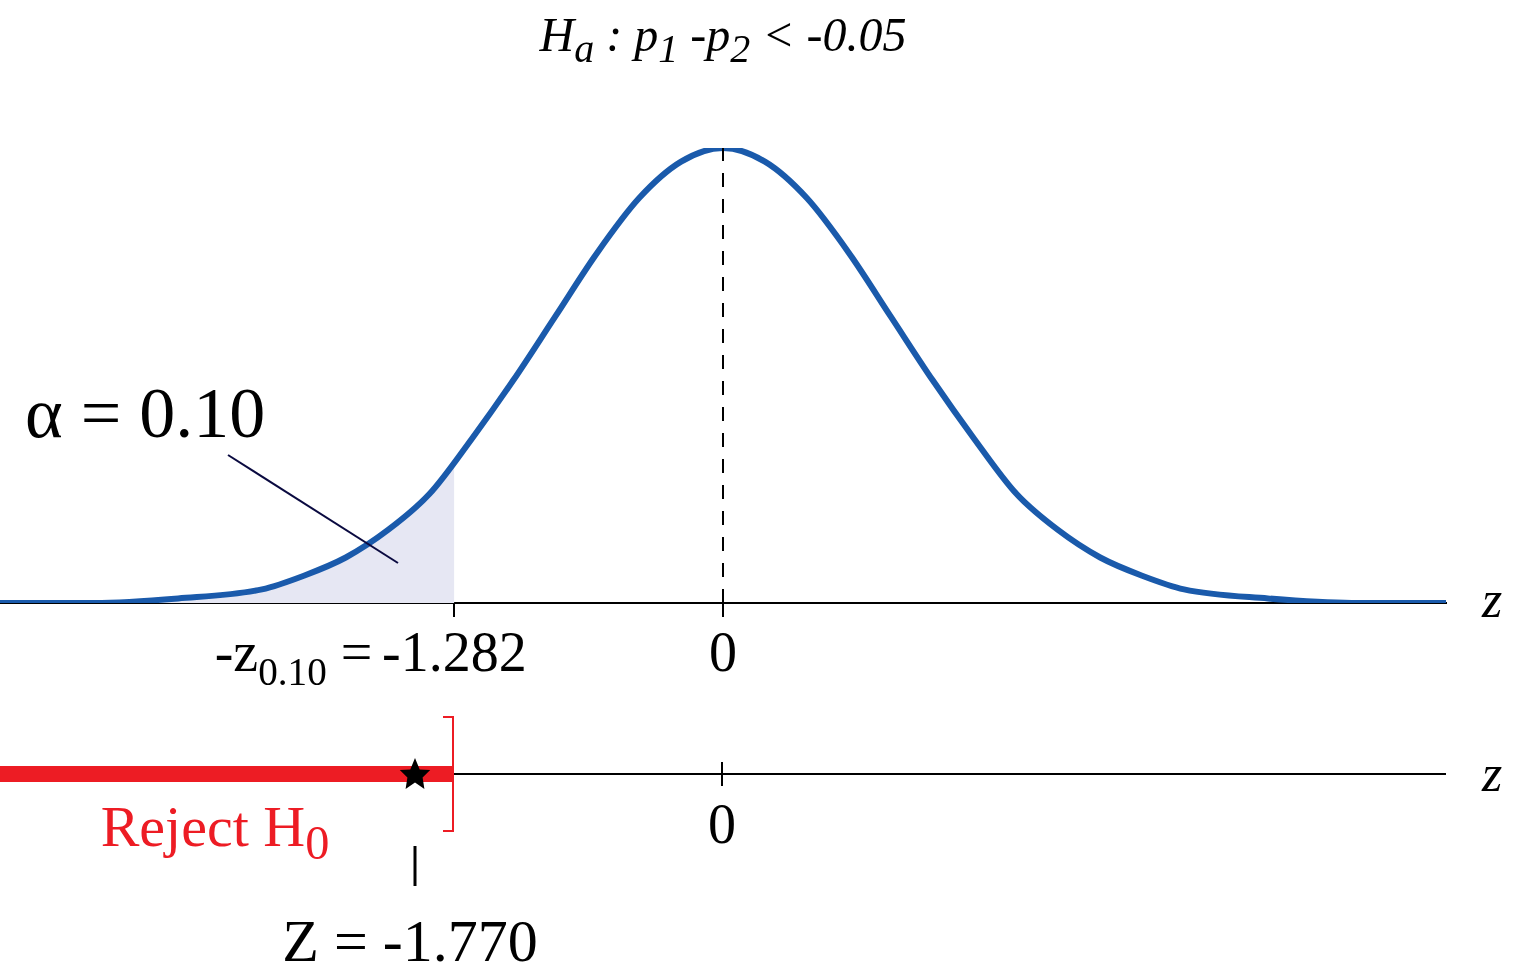 The image size is (1518, 974). I want to click on chart-title: H$_{a}$ : p$_{1}$ -p$_{2}$ < -0.05, so click(723, 40).